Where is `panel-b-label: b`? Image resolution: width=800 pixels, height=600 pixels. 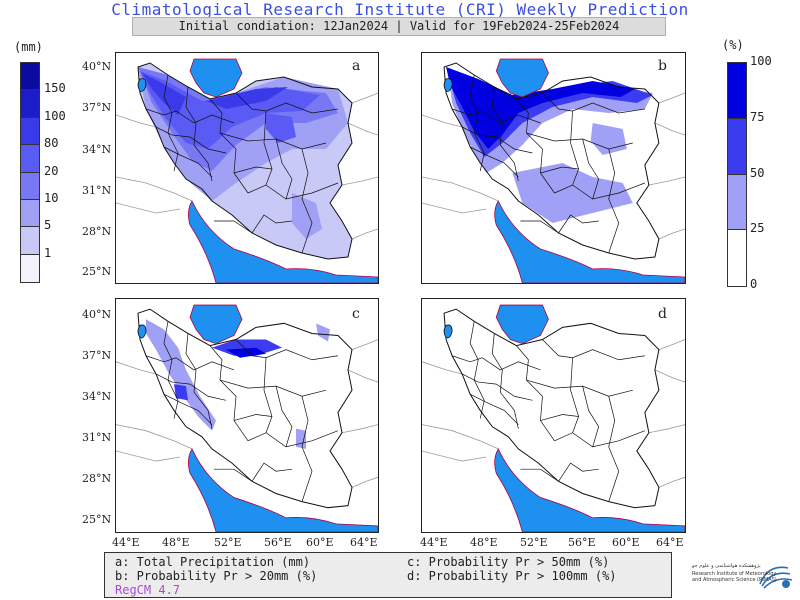
panel-b-label: b is located at coordinates (662, 66).